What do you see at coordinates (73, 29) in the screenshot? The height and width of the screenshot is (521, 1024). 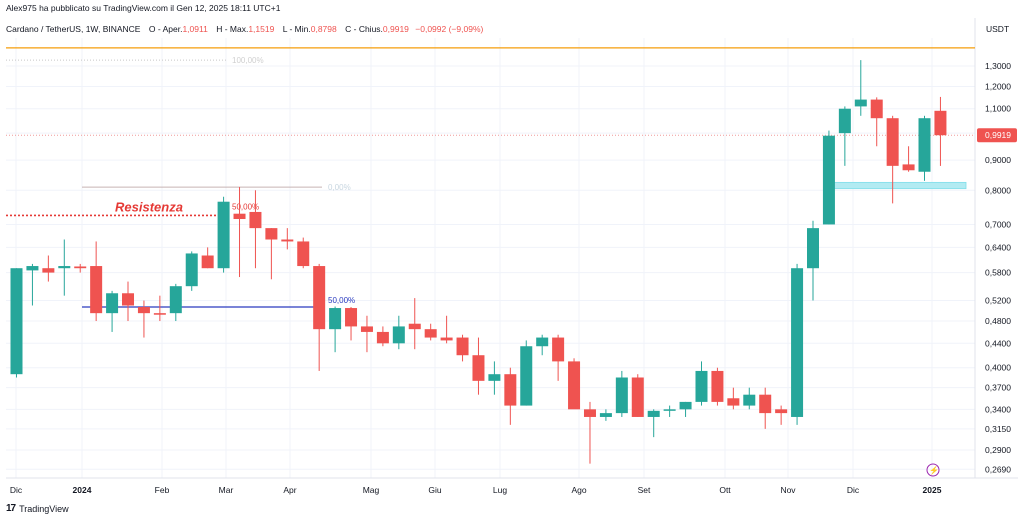 I see `symbol-name: Cardano / TetherUS, 1W, BINANCE` at bounding box center [73, 29].